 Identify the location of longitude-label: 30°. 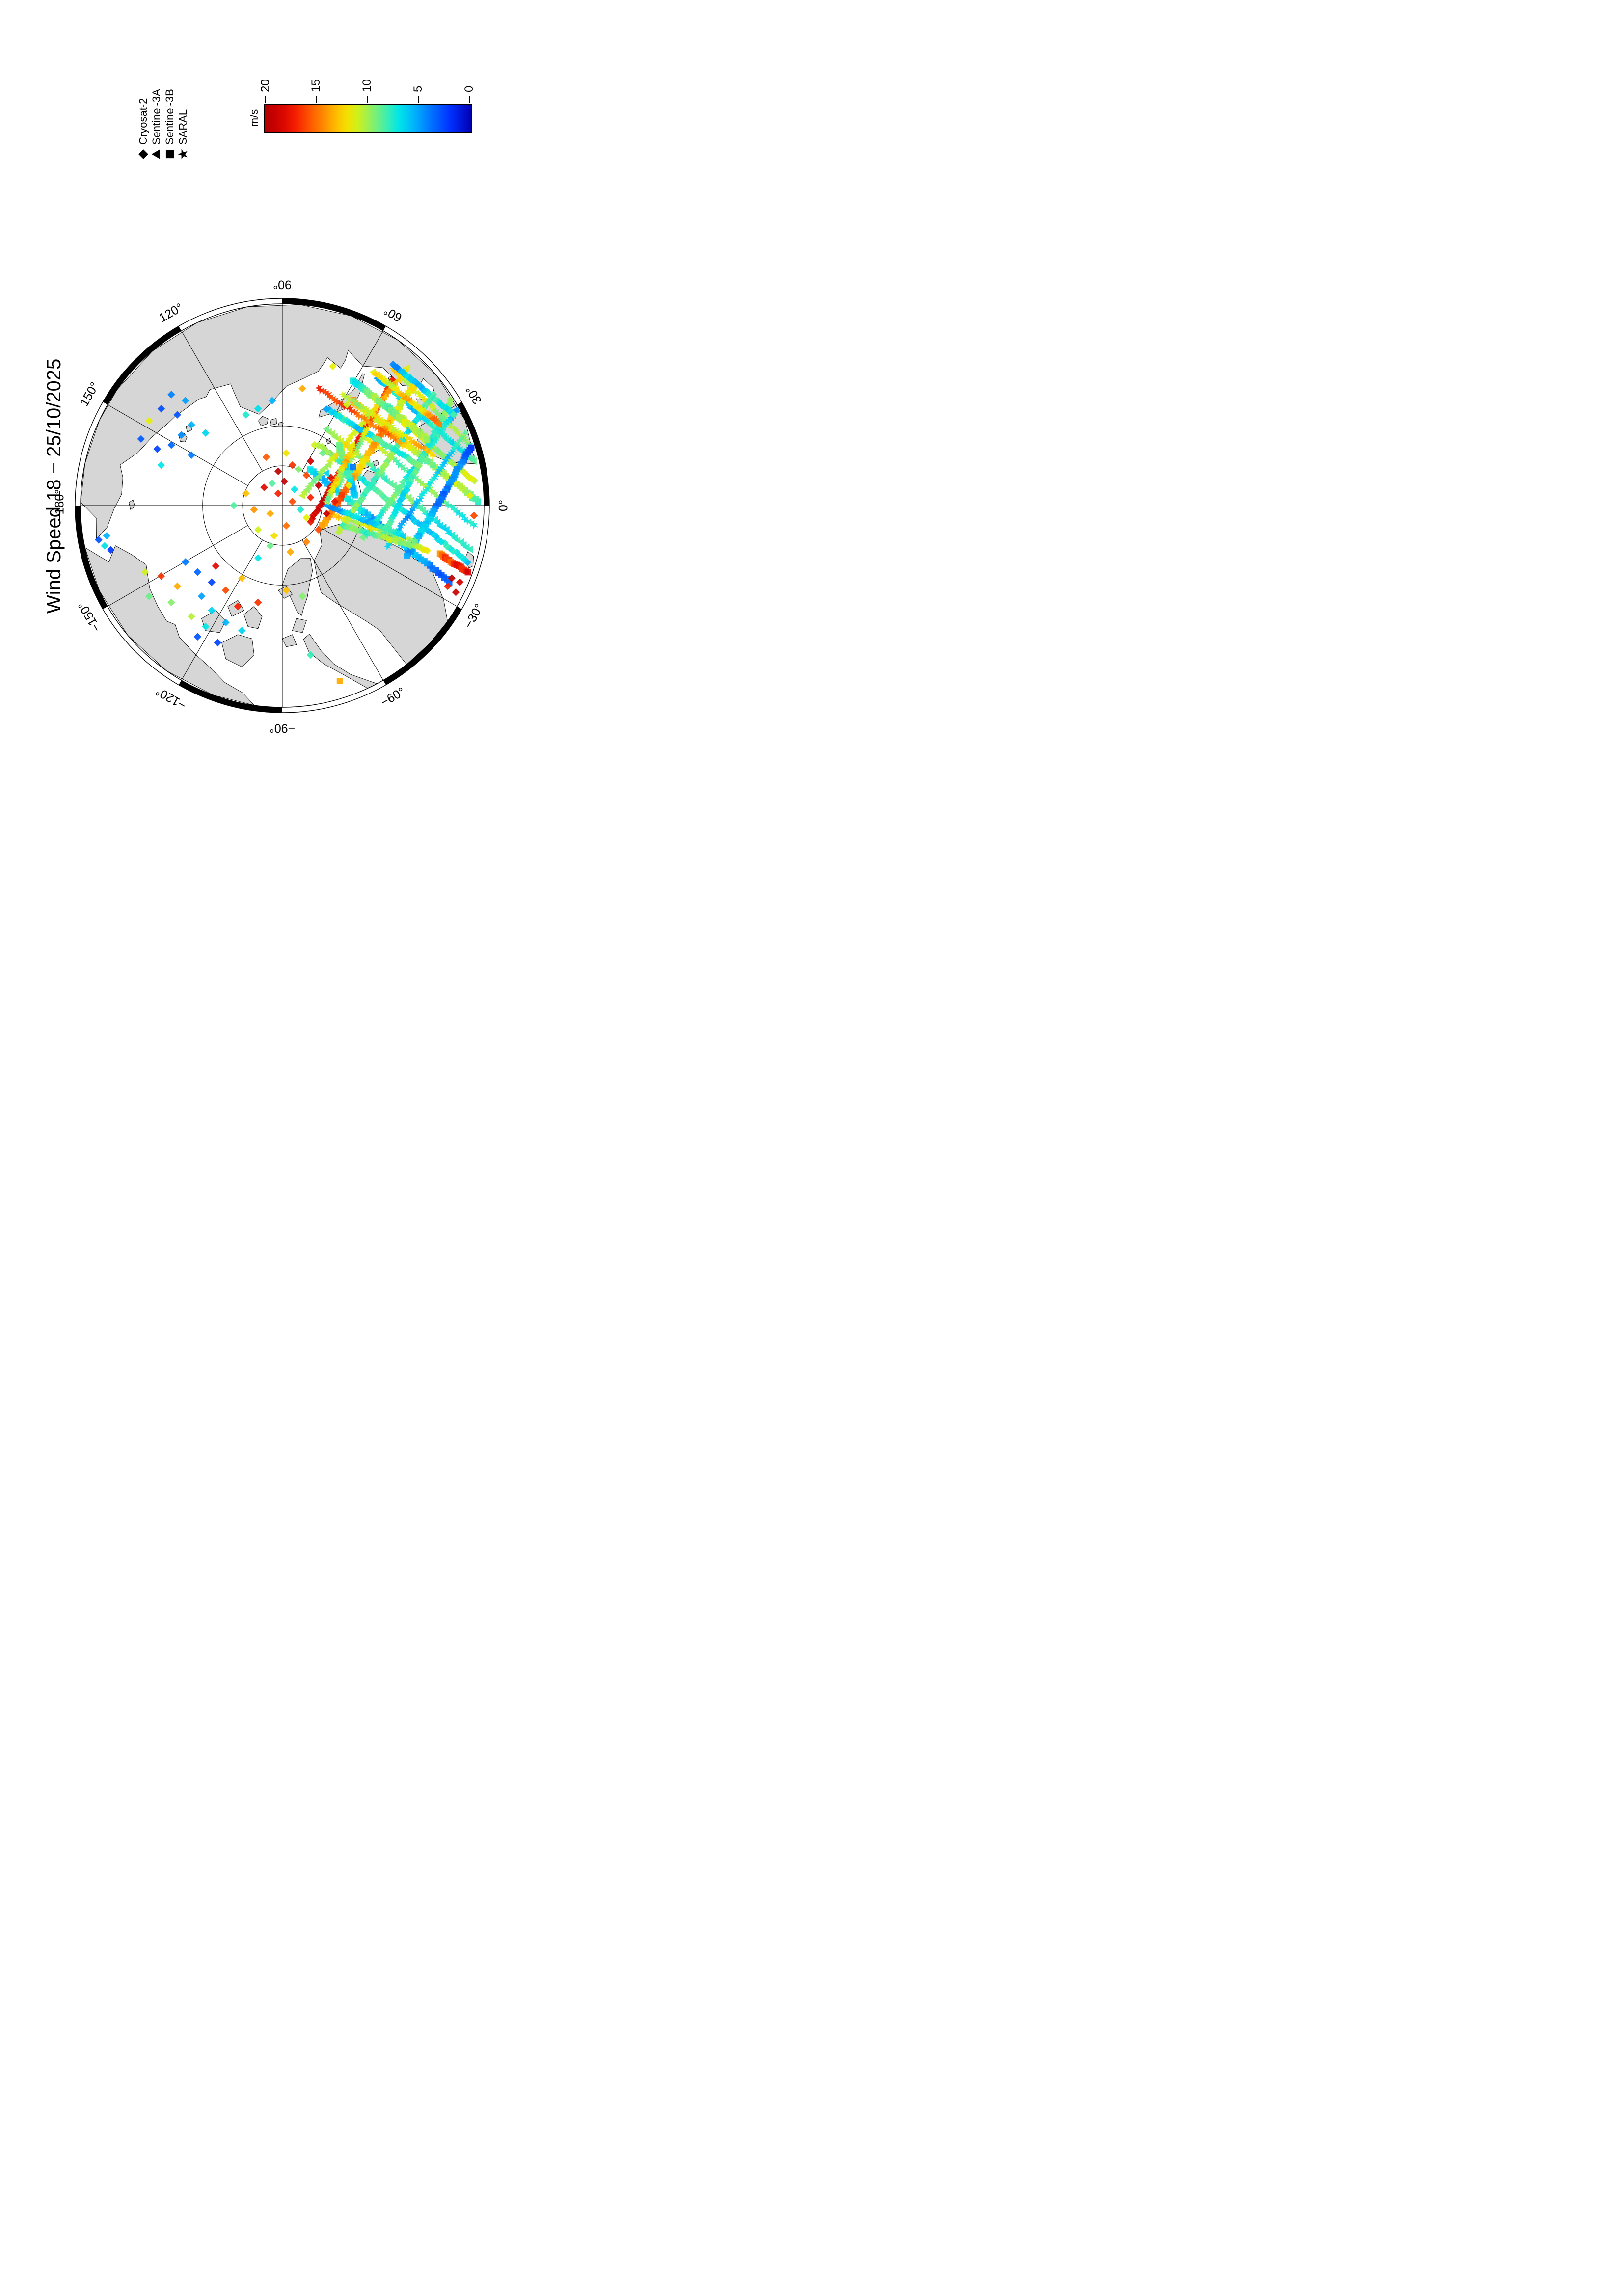
(474, 394).